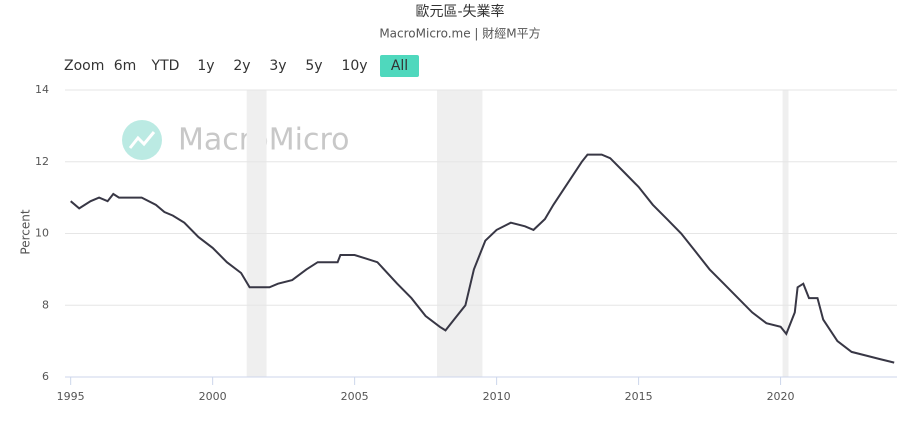 The width and height of the screenshot is (920, 423). I want to click on x-tick-label: 2020, so click(781, 396).